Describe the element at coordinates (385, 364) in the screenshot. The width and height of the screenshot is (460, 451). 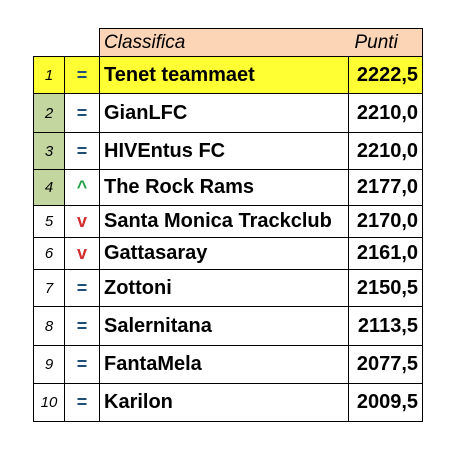
I see `team-points: 2077,5` at that location.